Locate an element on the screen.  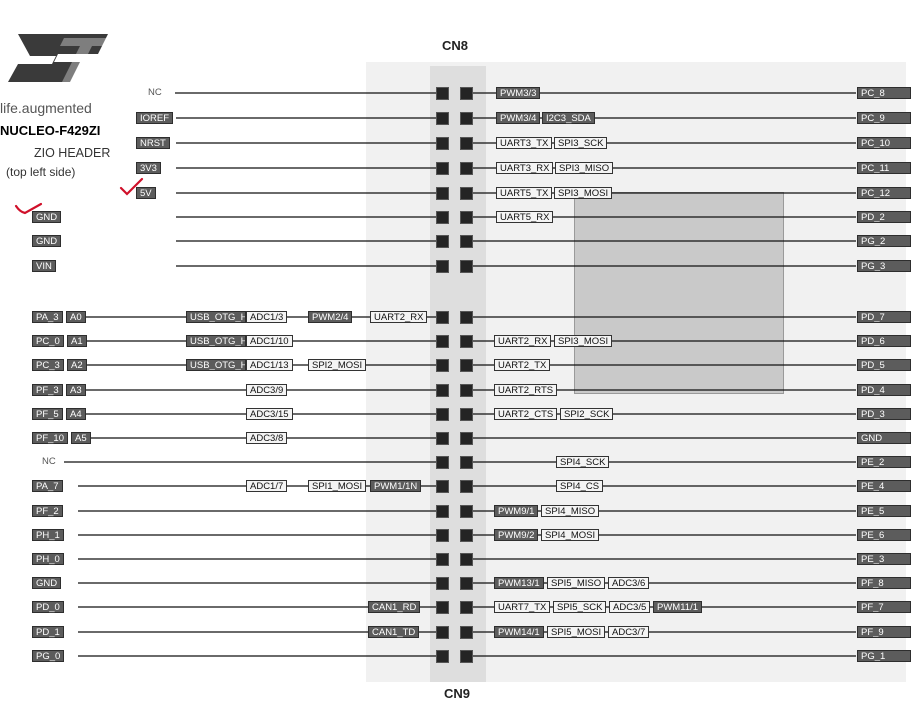
cn9-right-pin-name: PF_8 is located at coordinates (884, 583).